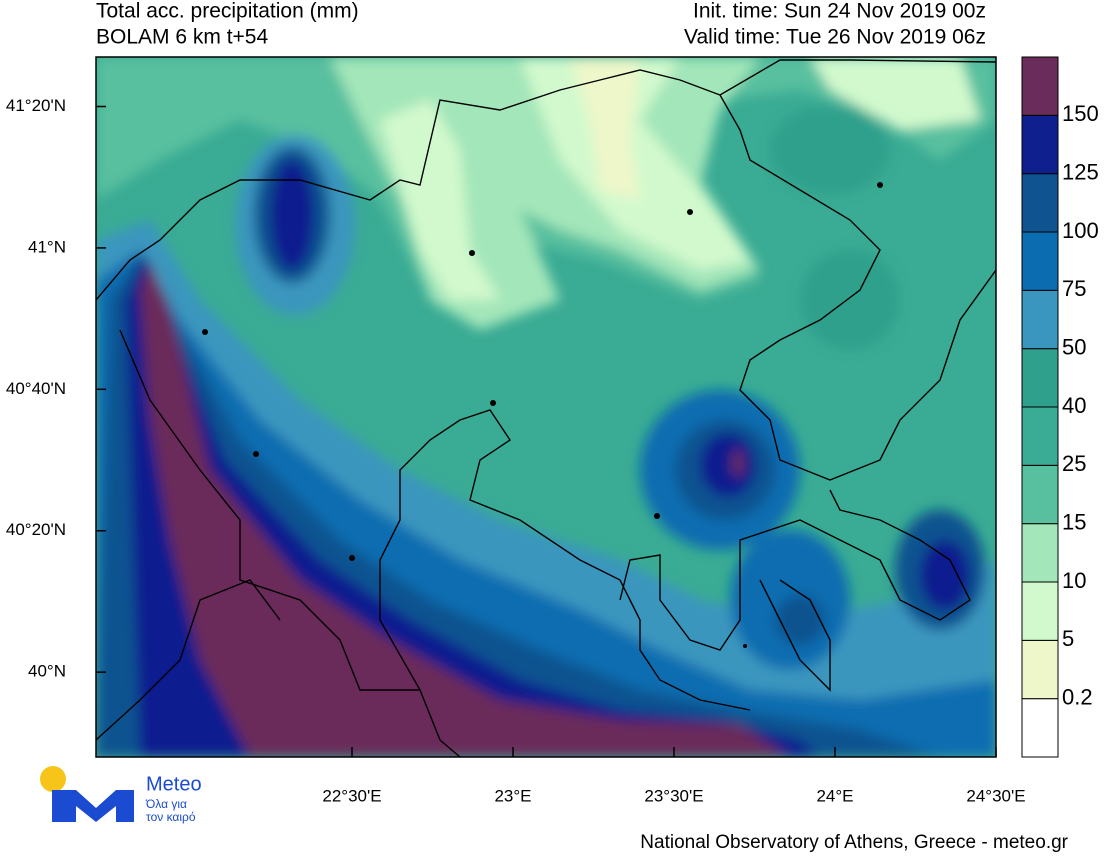 This screenshot has height=861, width=1104. I want to click on logo-tagline: Όλα για, so click(166, 804).